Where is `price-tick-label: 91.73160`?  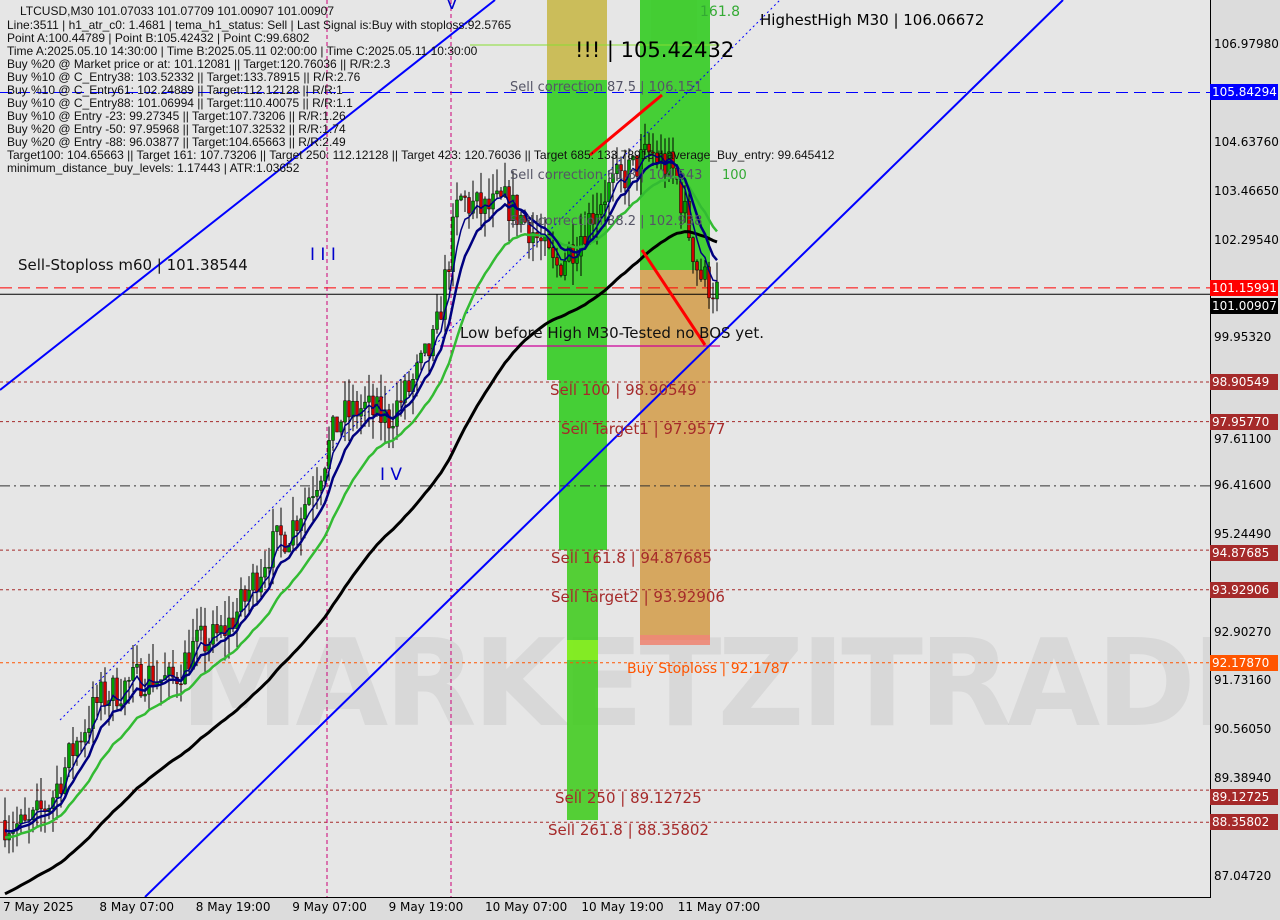
price-tick-label: 91.73160 is located at coordinates (1243, 680).